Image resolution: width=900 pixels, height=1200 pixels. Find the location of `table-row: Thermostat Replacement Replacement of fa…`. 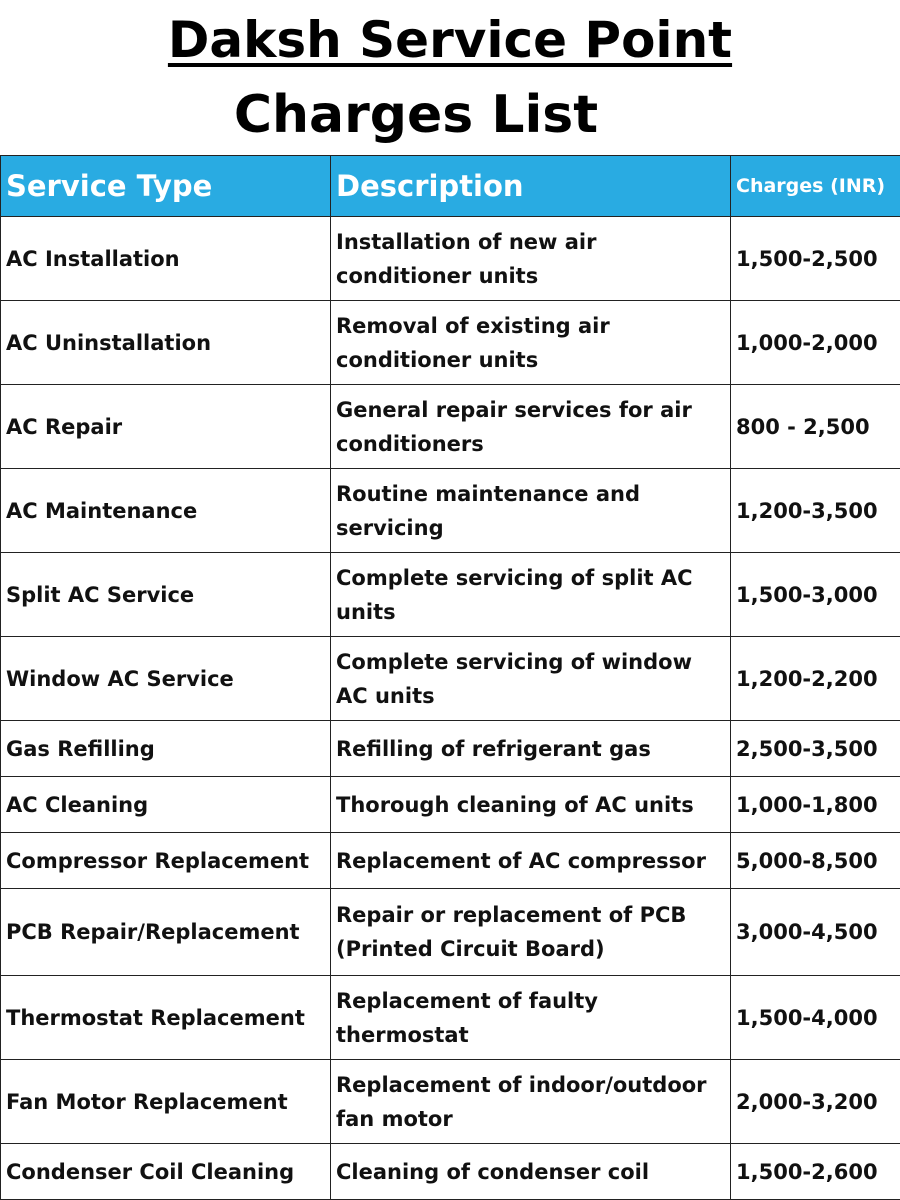

table-row: Thermostat Replacement Replacement of fa… is located at coordinates (450, 1017).